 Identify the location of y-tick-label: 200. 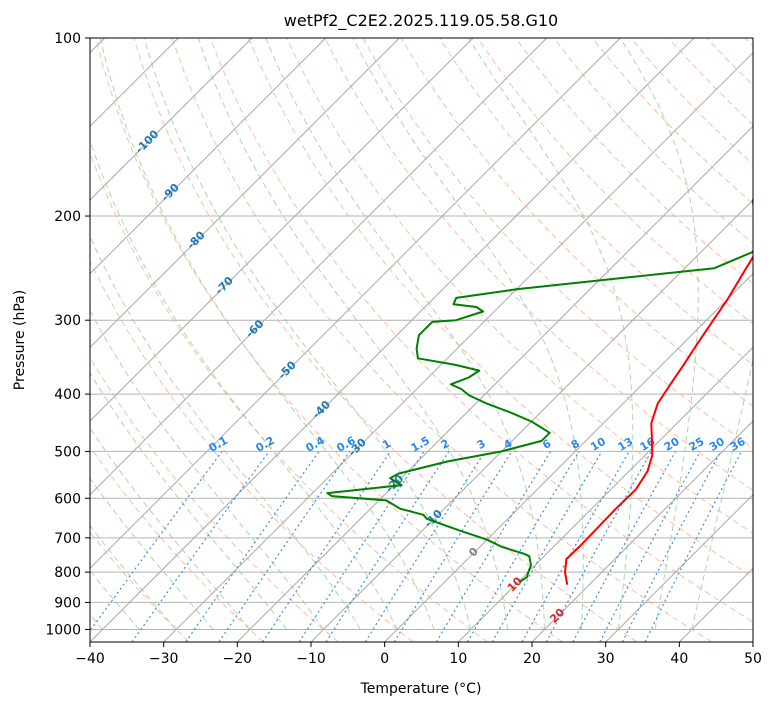
(67, 217).